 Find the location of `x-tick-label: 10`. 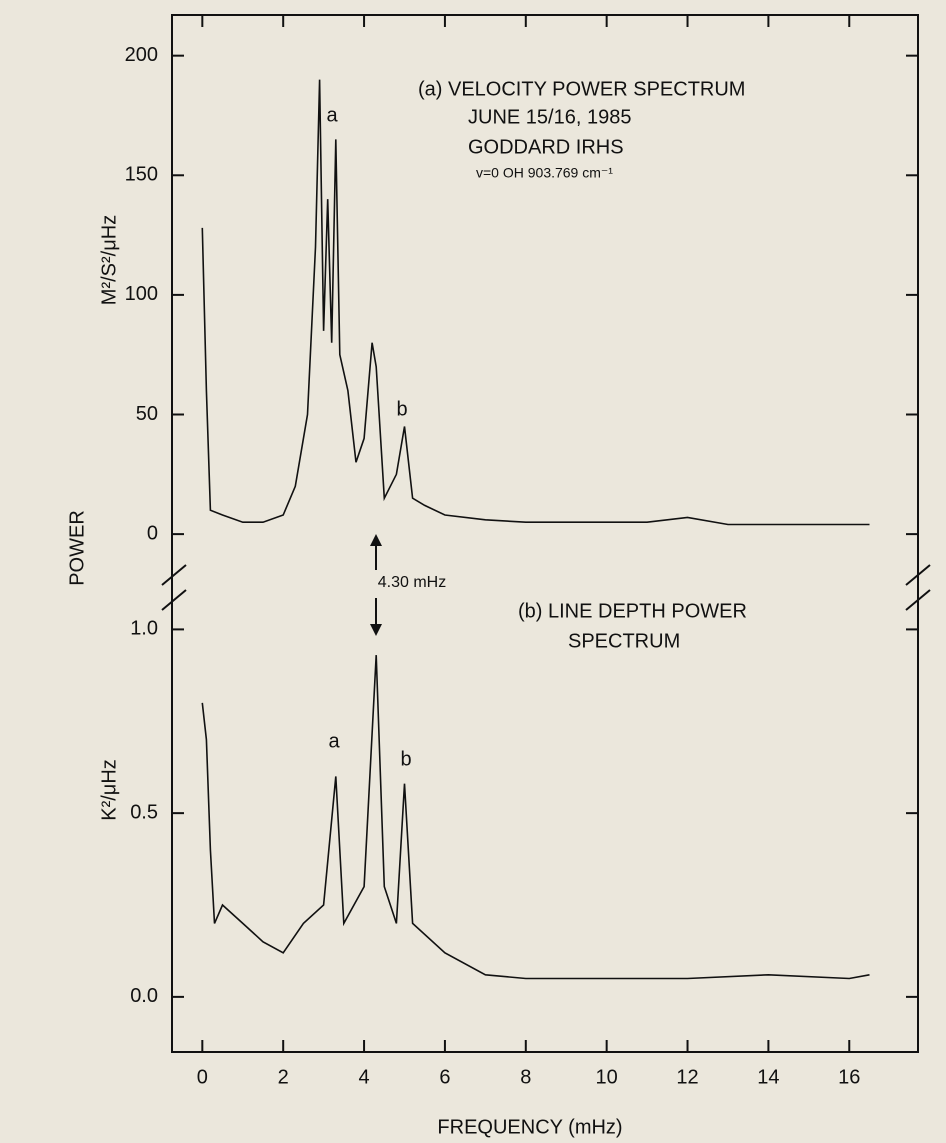

x-tick-label: 10 is located at coordinates (607, 1077).